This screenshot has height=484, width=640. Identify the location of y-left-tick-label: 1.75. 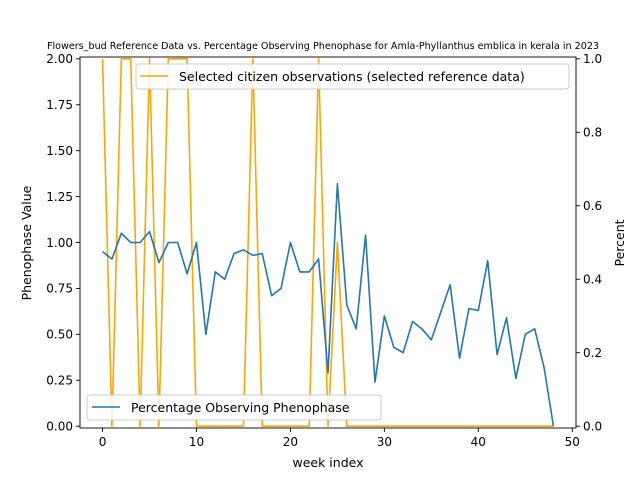
(59, 105).